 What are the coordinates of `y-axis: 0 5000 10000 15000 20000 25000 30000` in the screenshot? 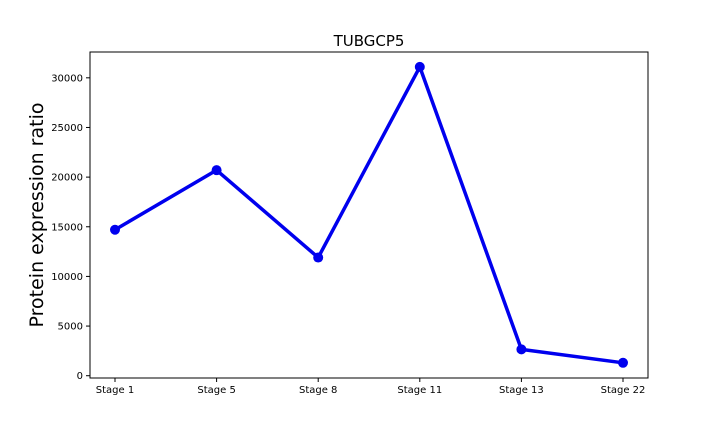 It's located at (70, 227).